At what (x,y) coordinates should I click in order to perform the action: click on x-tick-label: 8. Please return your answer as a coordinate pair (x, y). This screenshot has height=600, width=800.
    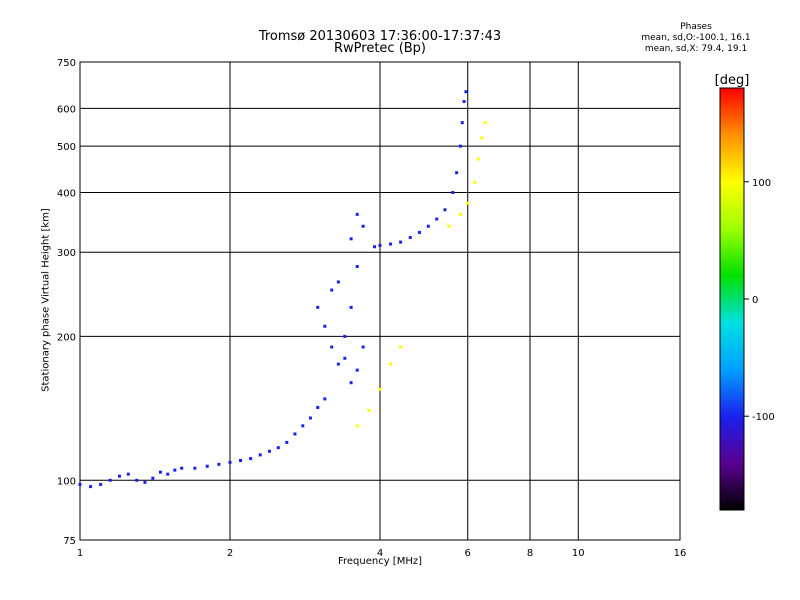
    Looking at the image, I should click on (530, 553).